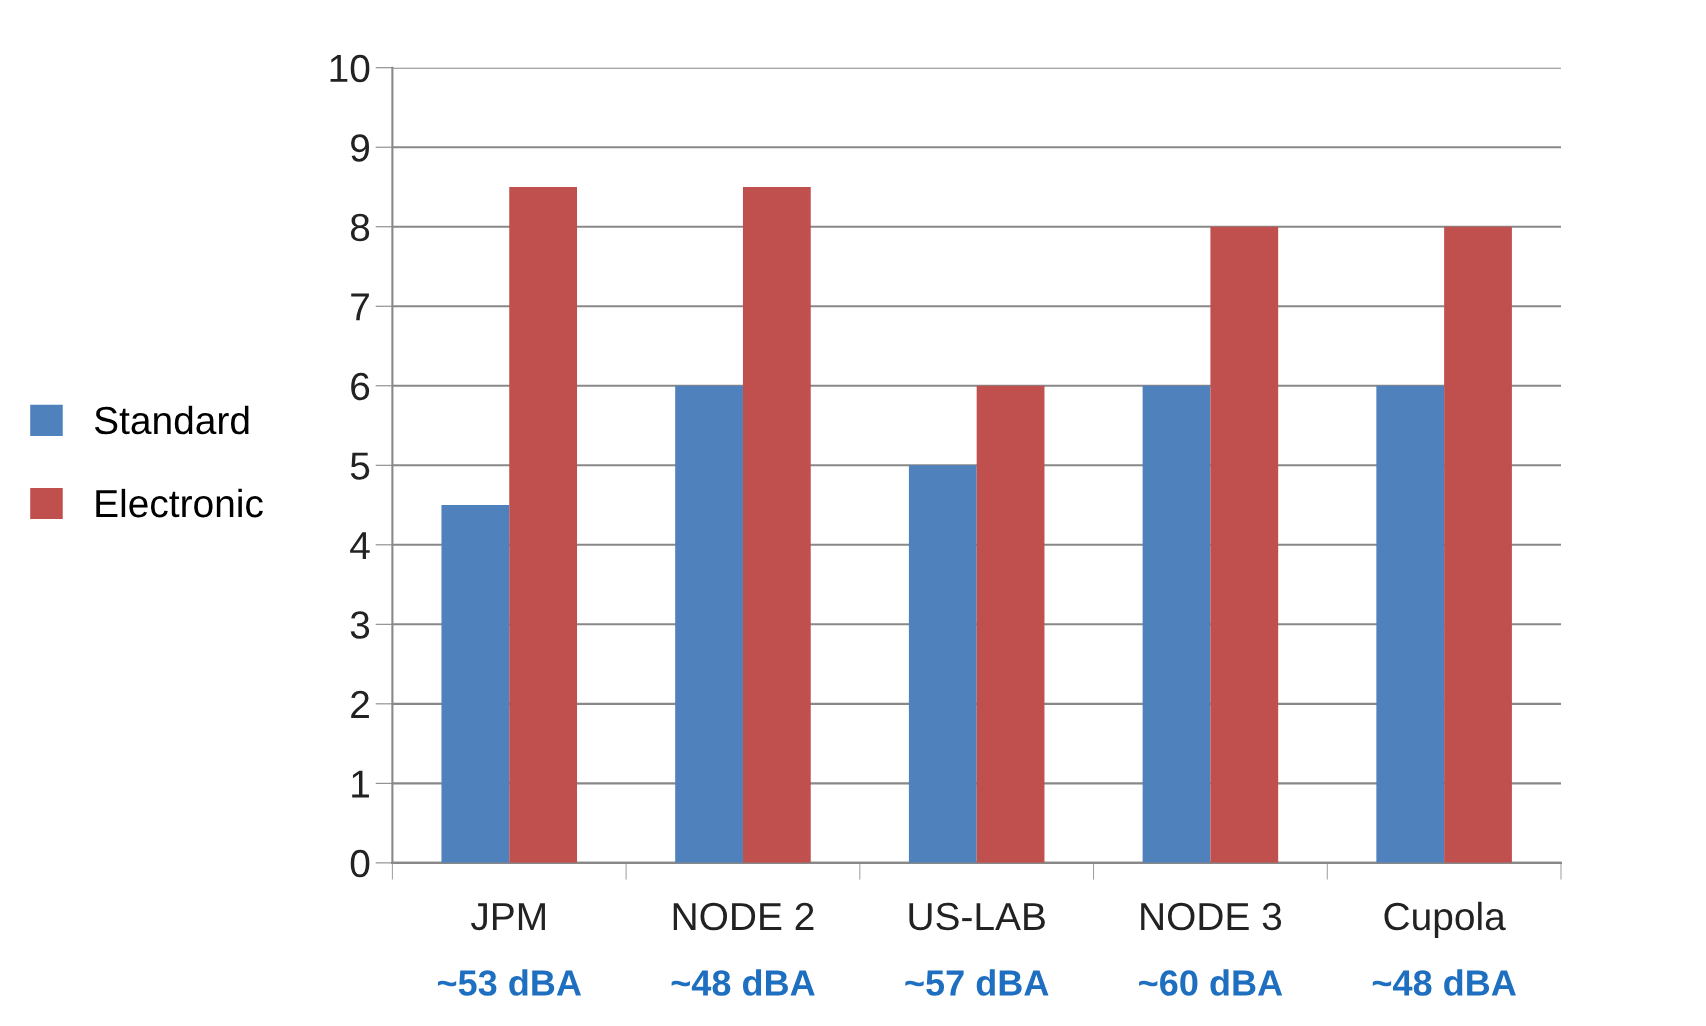 The image size is (1706, 1026). What do you see at coordinates (360, 227) in the screenshot?
I see `y-tick-label: 8` at bounding box center [360, 227].